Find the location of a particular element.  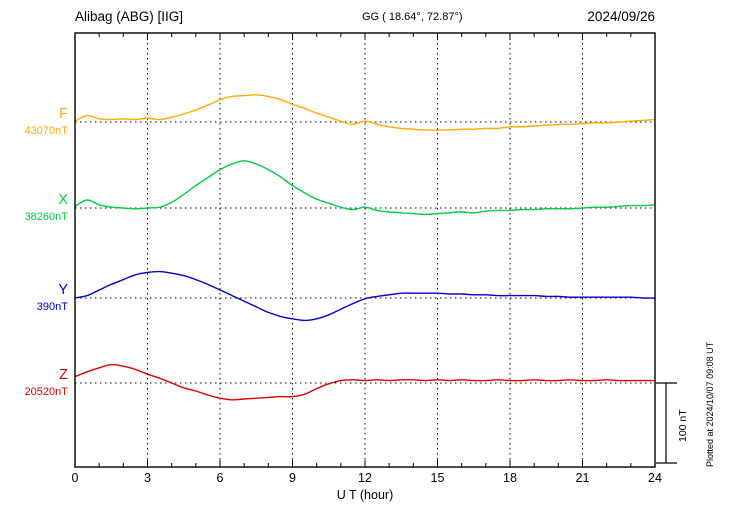

series-line-X is located at coordinates (365, 188).